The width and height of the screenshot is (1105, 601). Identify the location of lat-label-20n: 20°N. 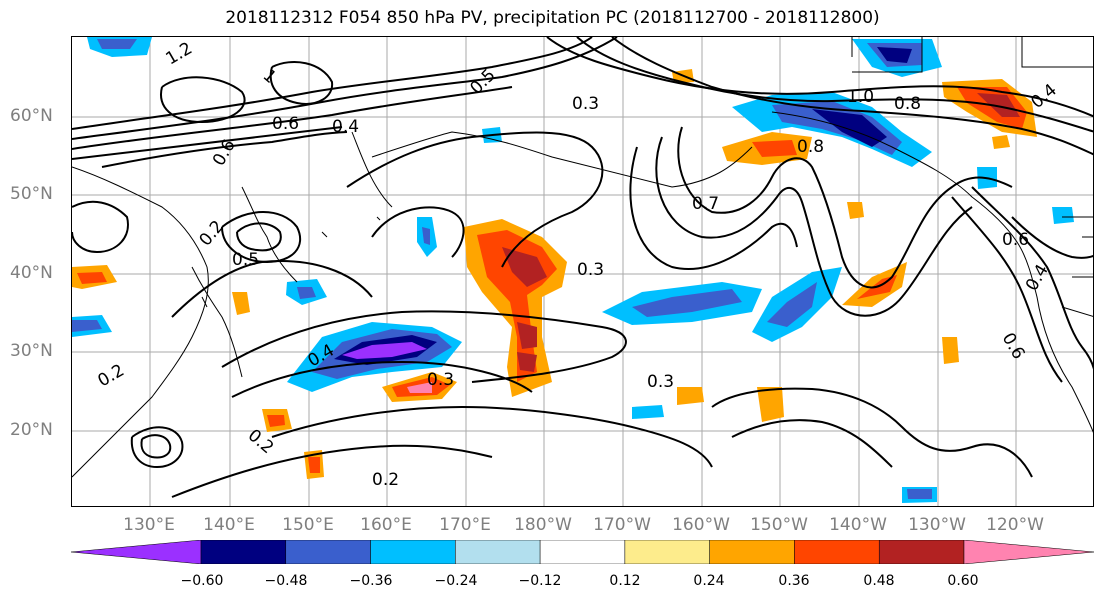
(31, 430).